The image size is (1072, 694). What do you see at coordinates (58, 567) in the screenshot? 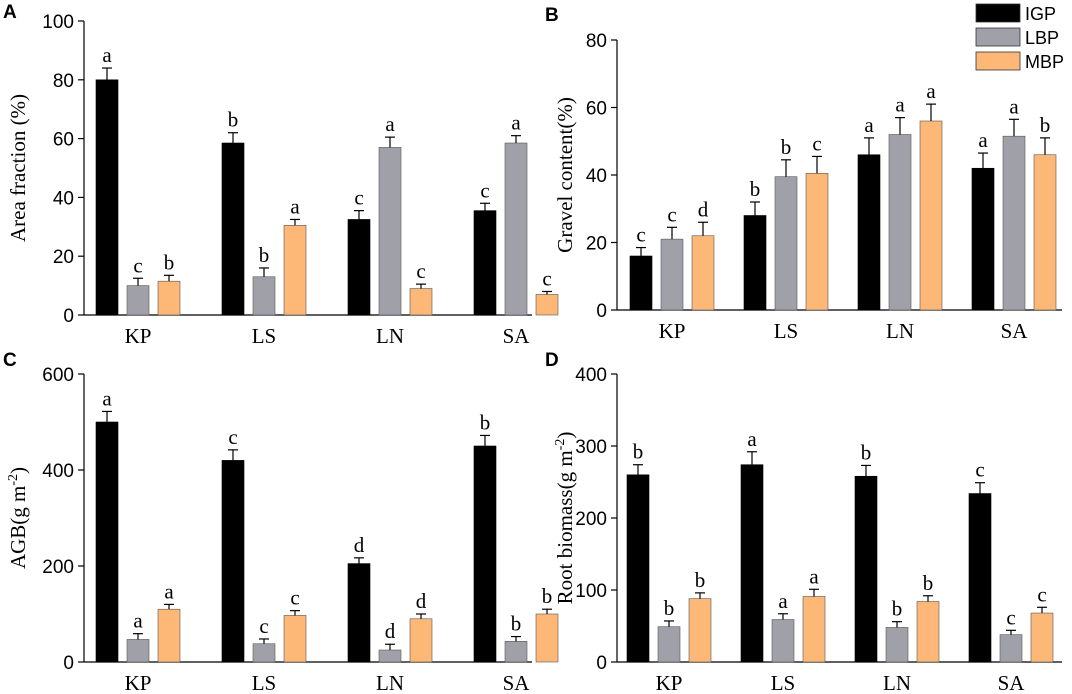
I see `y-tick-label: 200` at bounding box center [58, 567].